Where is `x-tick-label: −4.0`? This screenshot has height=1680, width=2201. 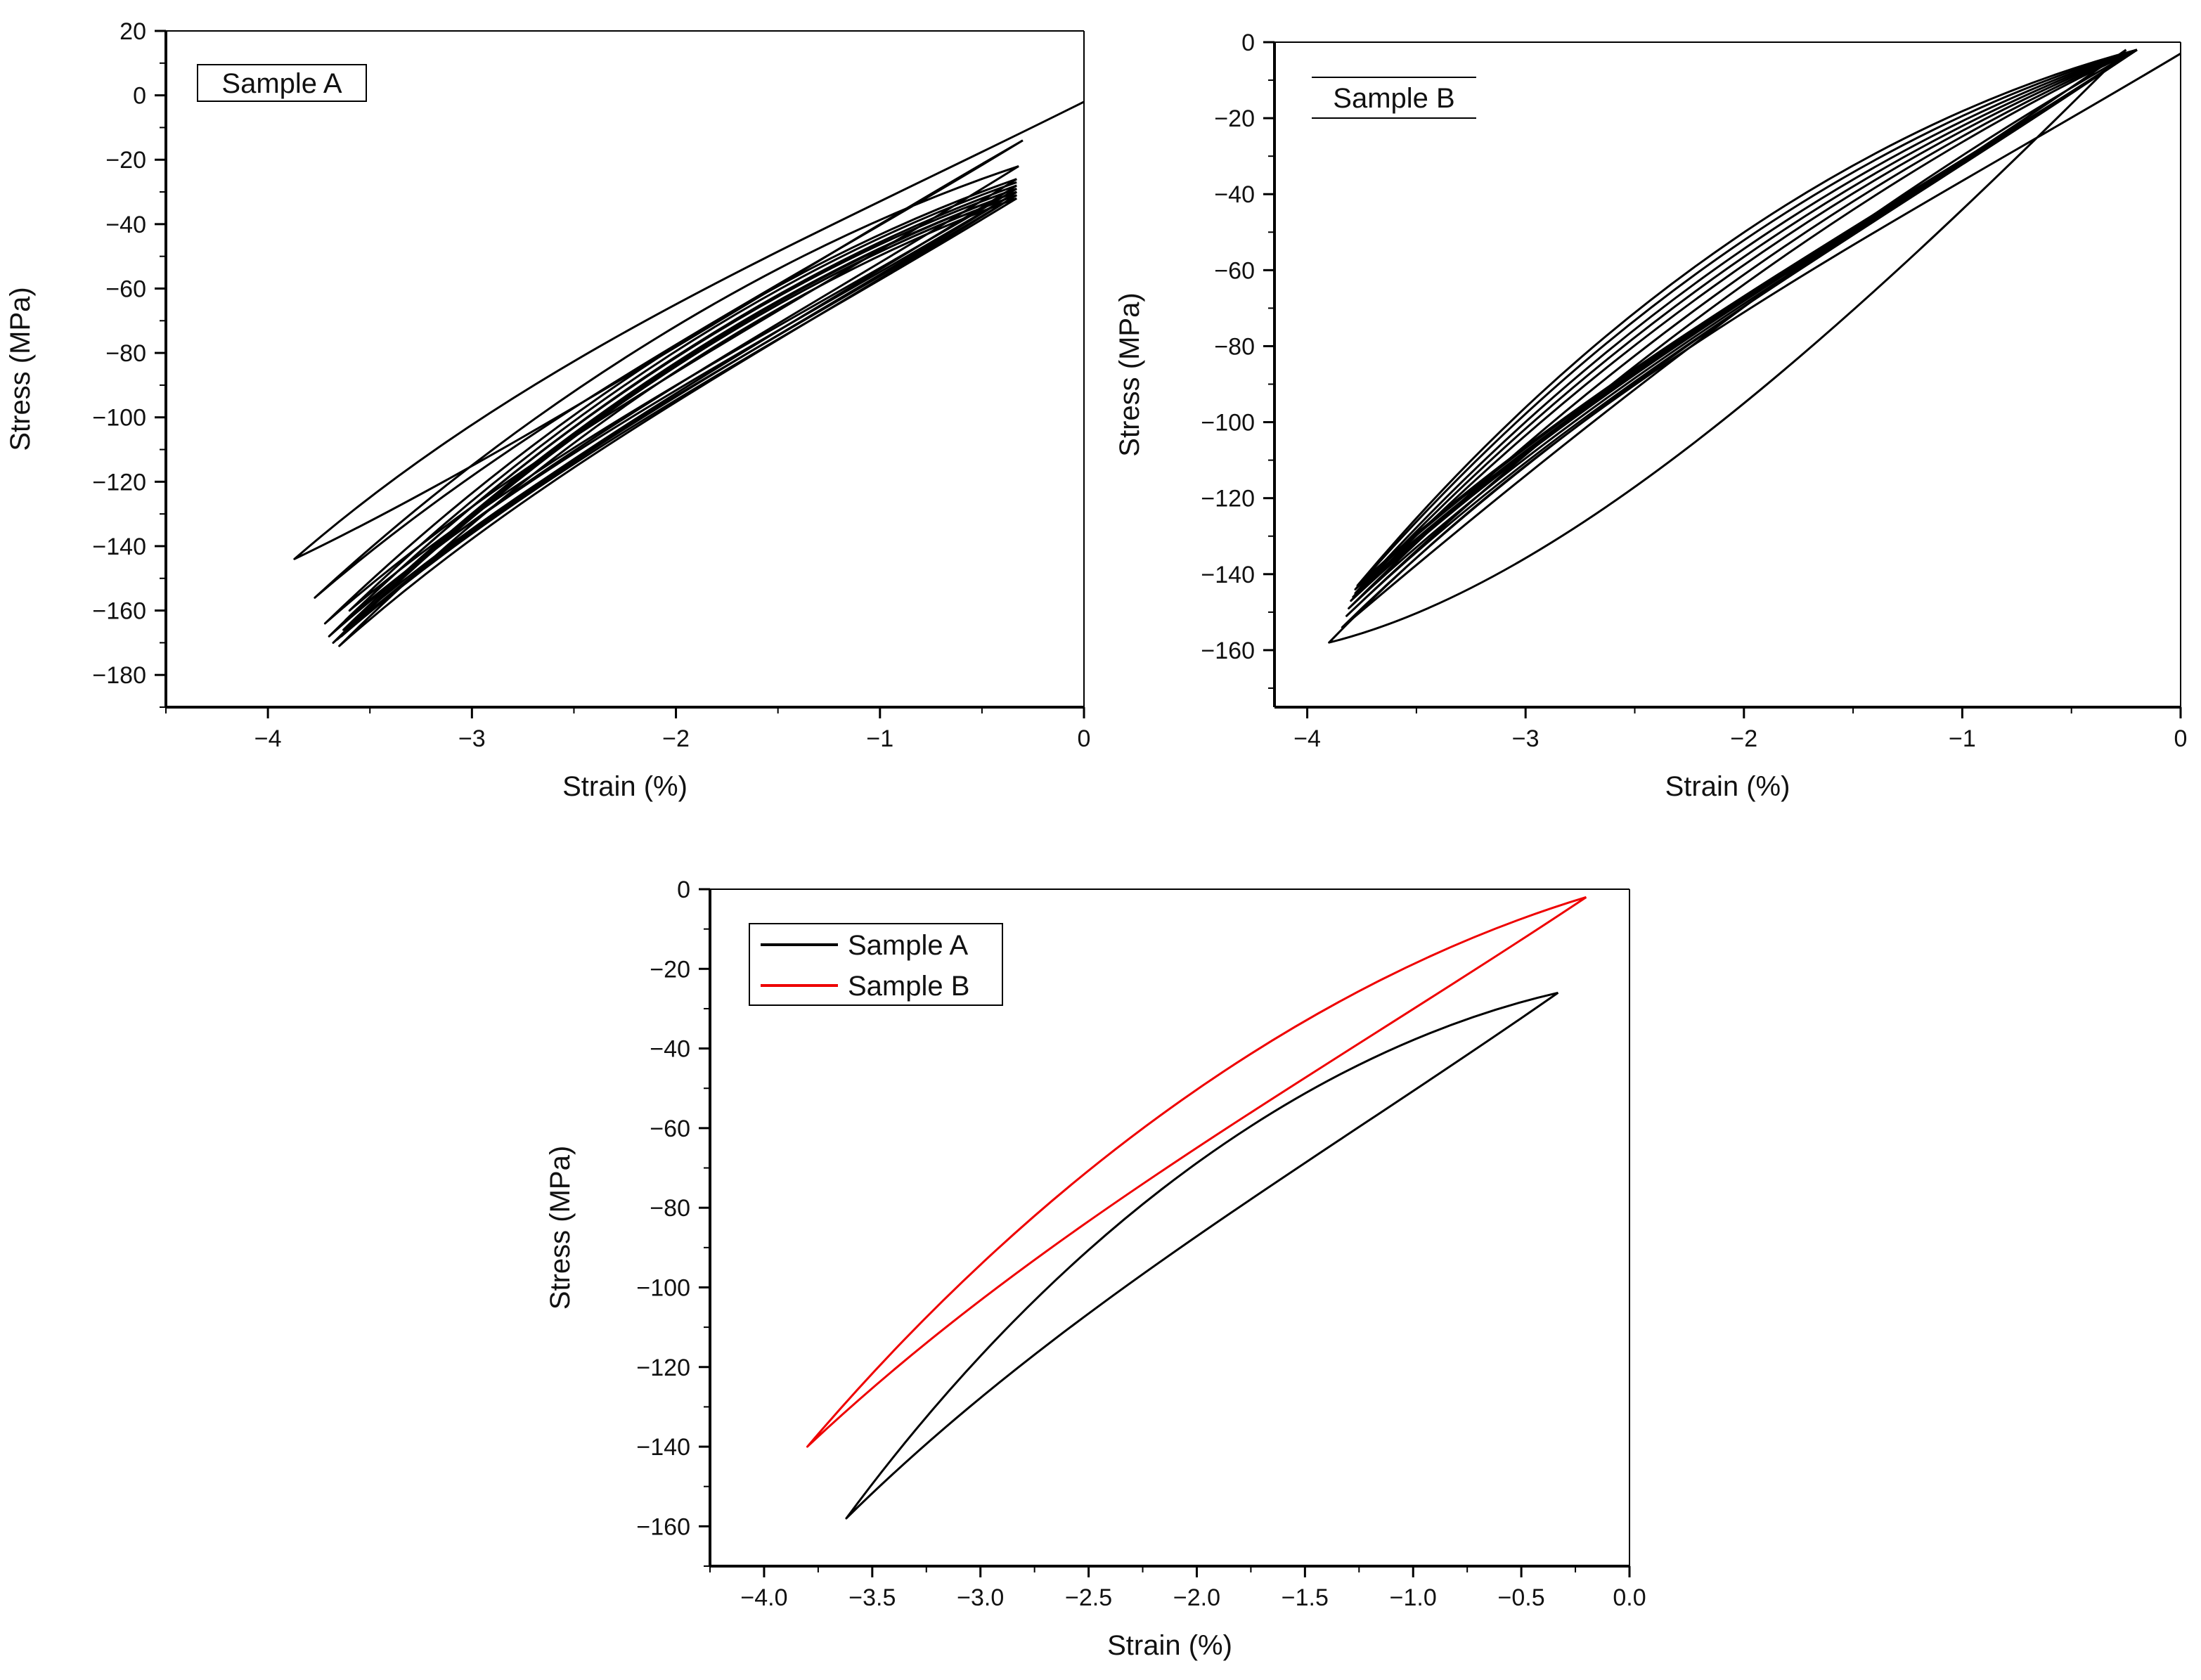 x-tick-label: −4.0 is located at coordinates (763, 1597).